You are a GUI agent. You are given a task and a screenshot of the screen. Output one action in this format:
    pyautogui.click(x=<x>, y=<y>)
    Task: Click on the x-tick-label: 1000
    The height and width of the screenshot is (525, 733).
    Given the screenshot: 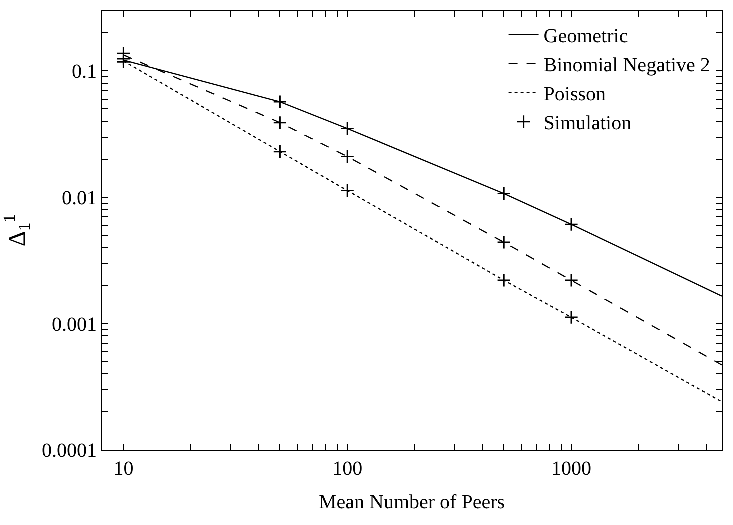 What is the action you would take?
    pyautogui.click(x=572, y=469)
    